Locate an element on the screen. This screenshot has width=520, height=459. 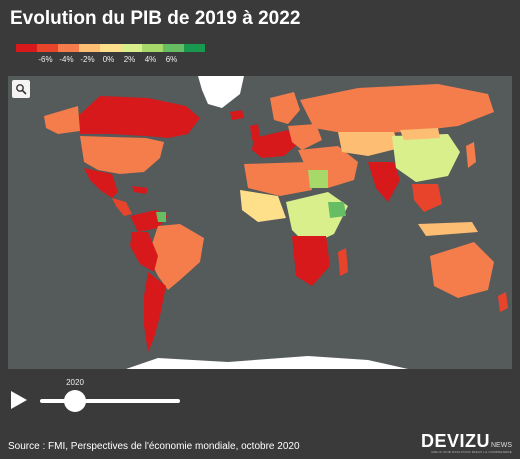
country-southeast-asia is located at coordinates (427, 198).